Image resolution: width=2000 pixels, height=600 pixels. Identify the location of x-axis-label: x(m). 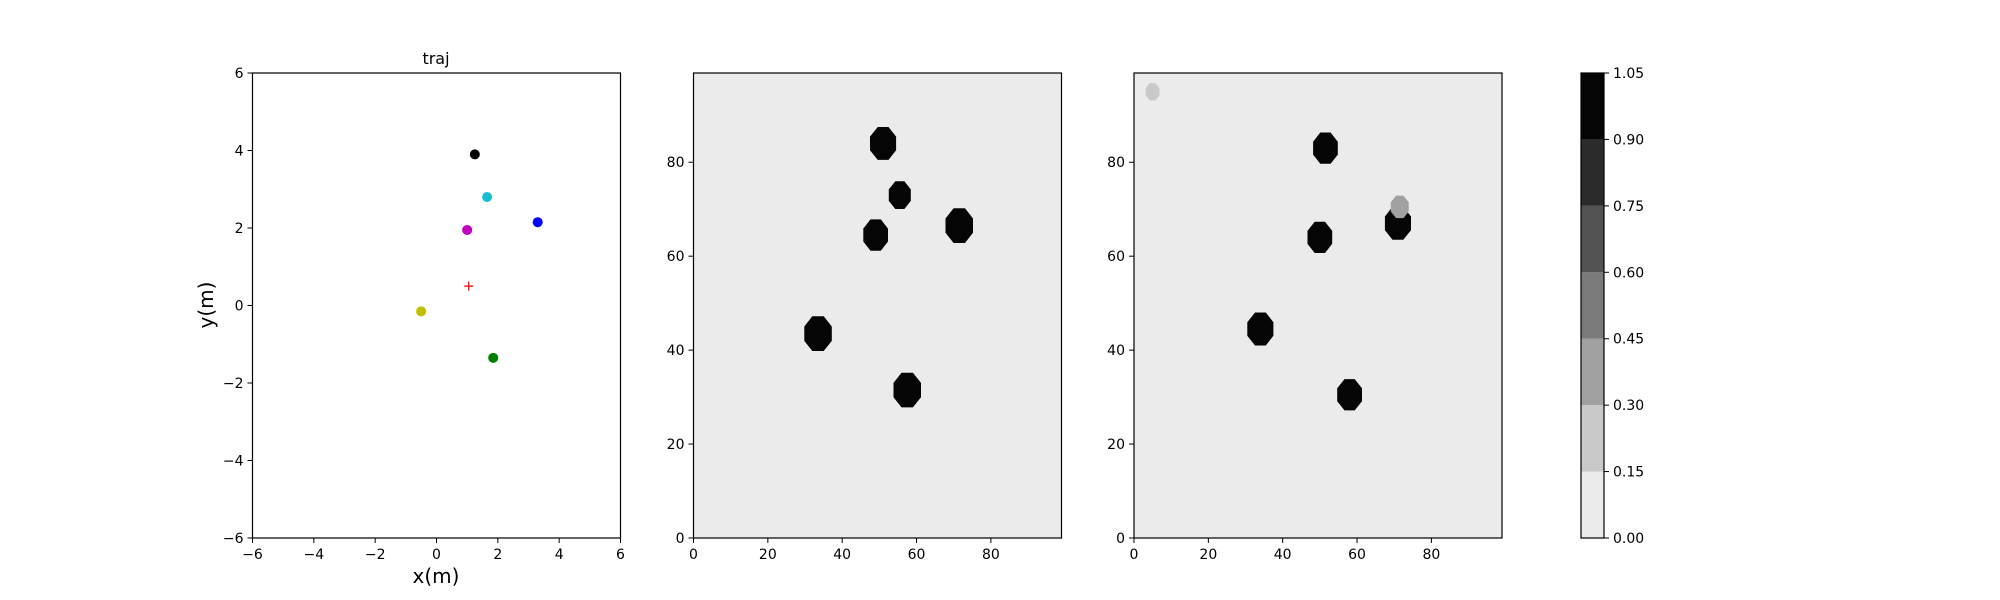
(436, 576).